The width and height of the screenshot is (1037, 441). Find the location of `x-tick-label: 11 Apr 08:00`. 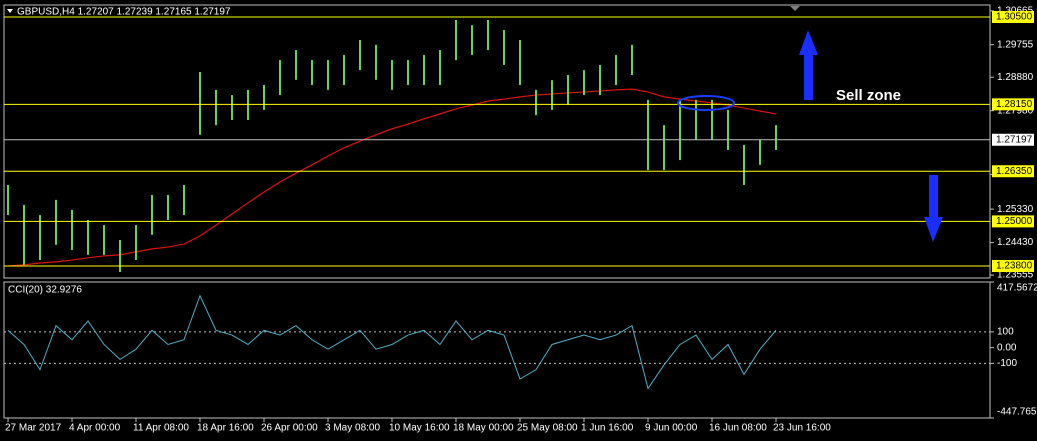

x-tick-label: 11 Apr 08:00 is located at coordinates (161, 428).